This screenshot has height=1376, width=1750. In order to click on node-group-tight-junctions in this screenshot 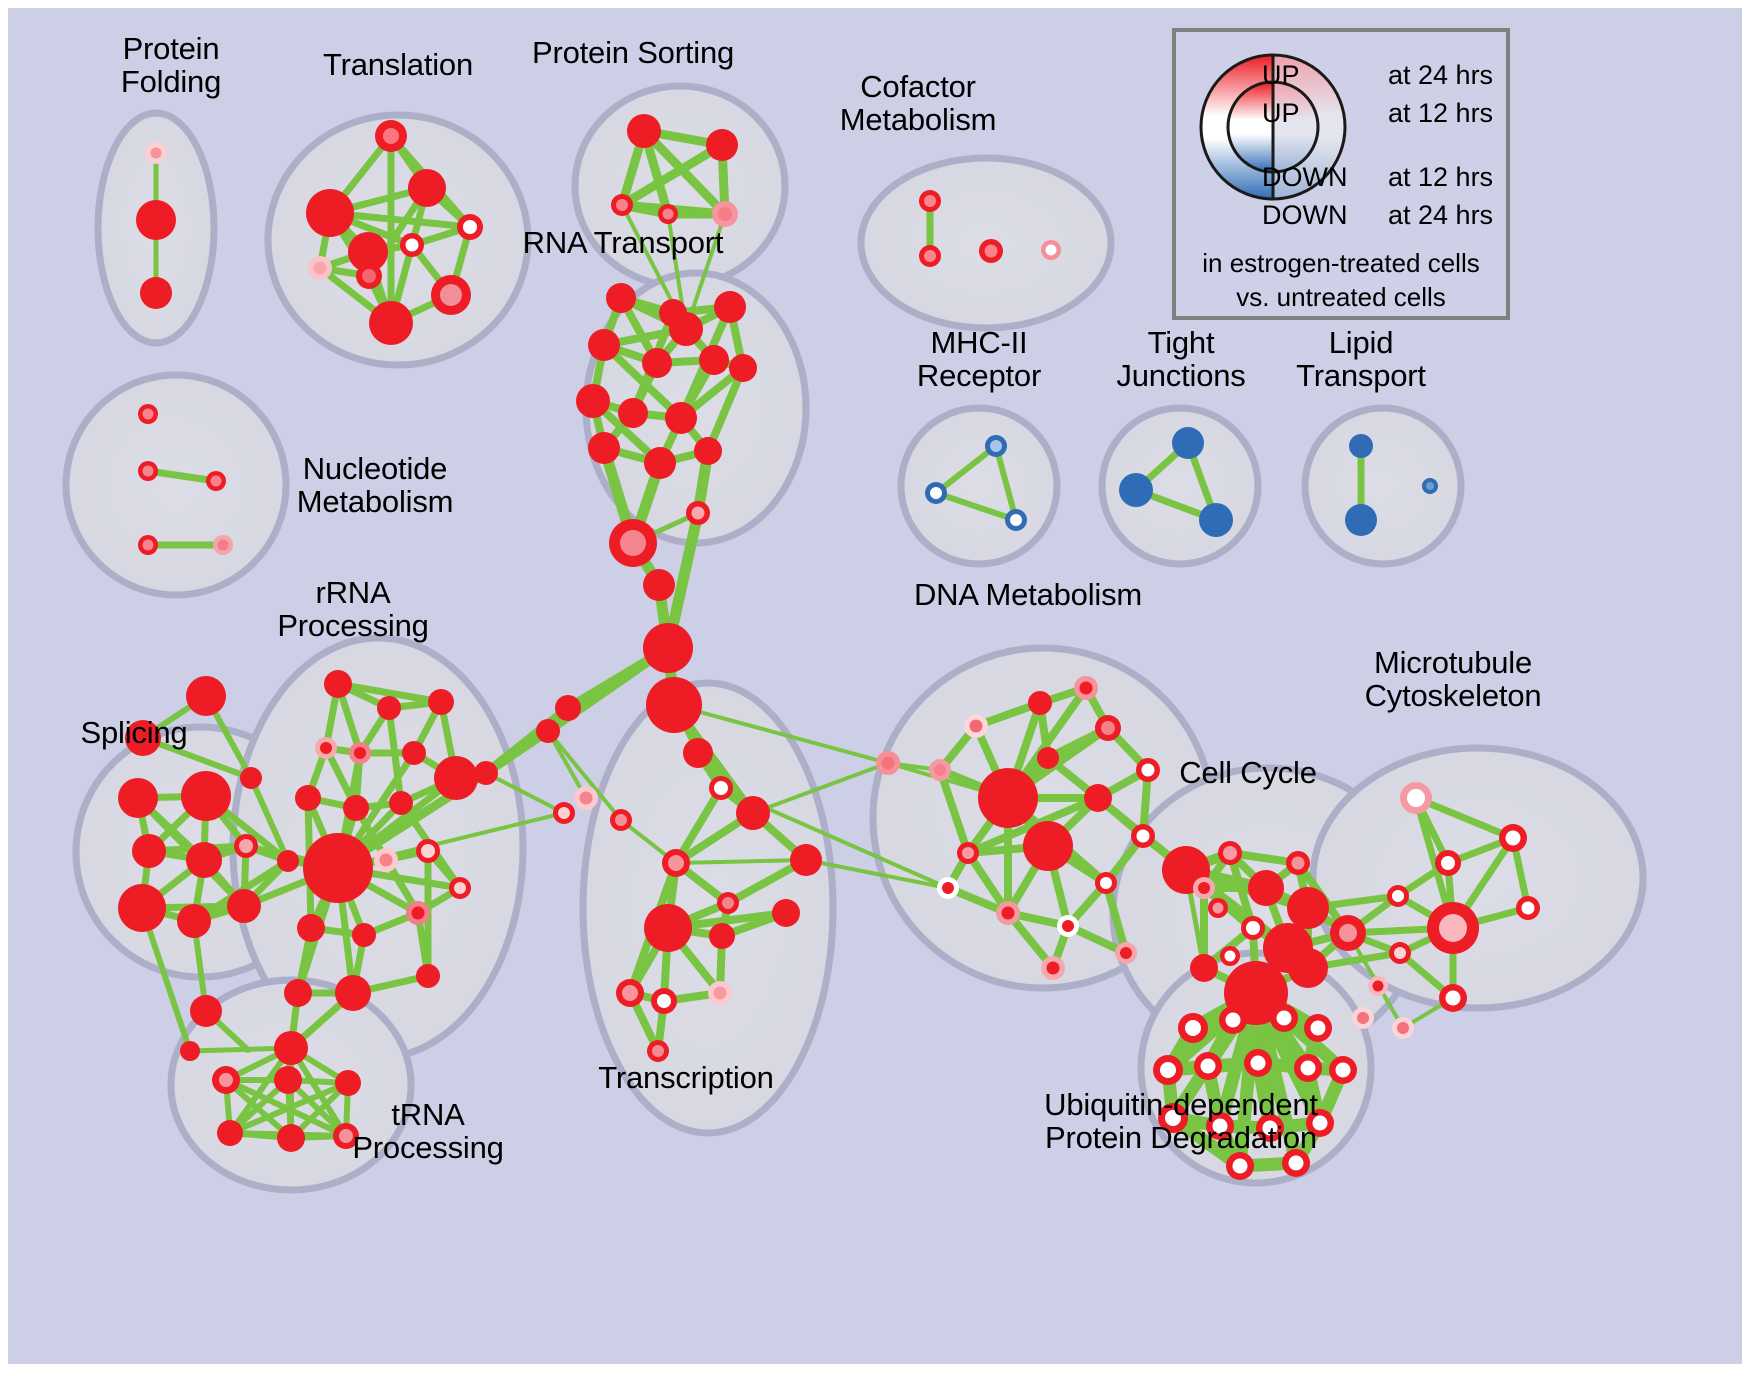, I will do `click(1176, 482)`.